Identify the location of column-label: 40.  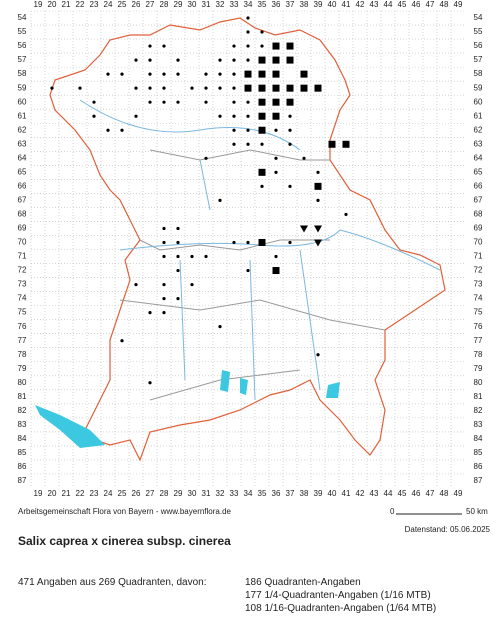
(332, 493).